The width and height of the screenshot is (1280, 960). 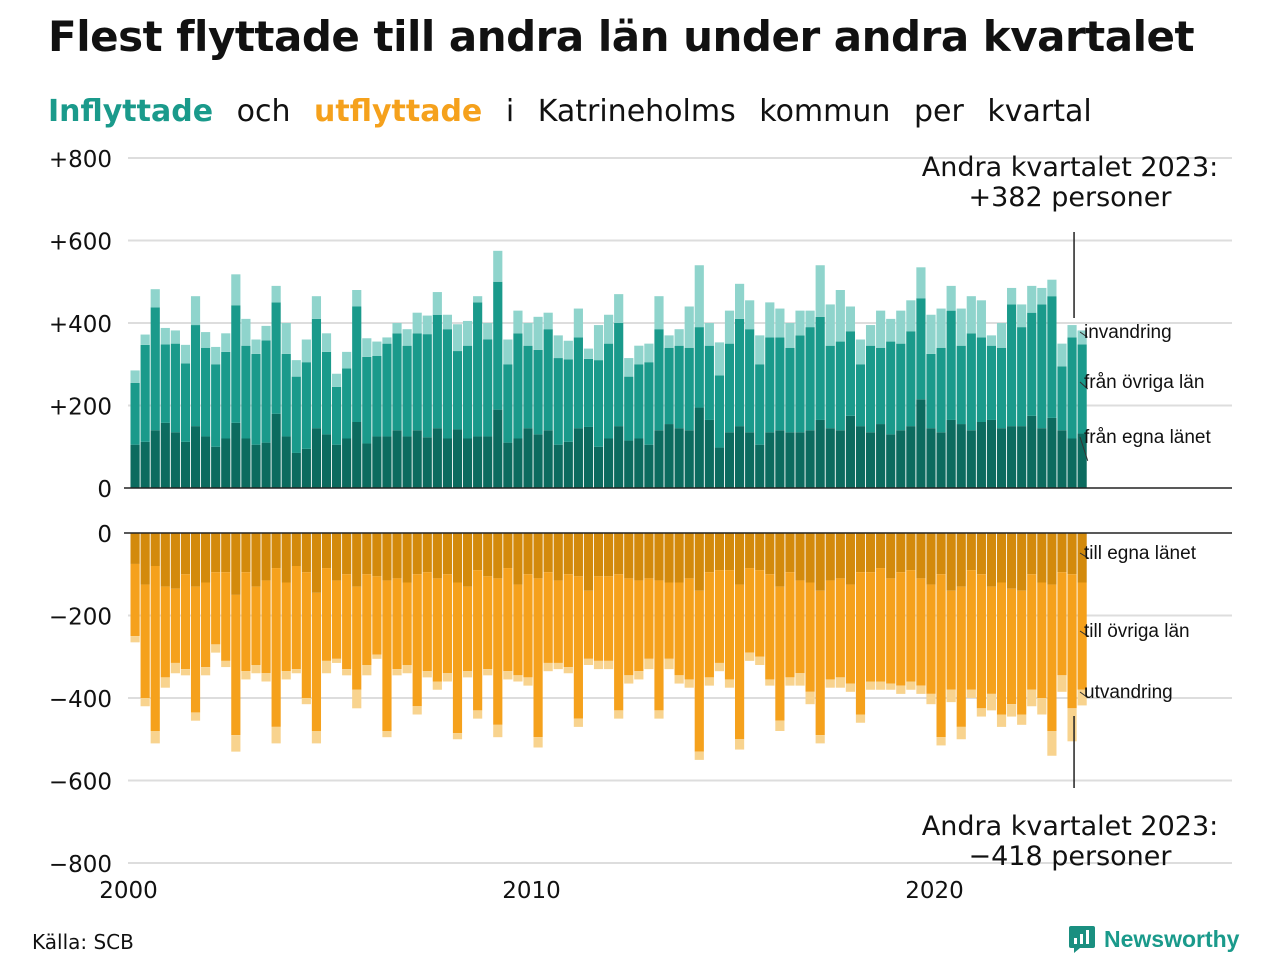 What do you see at coordinates (531, 891) in the screenshot?
I see `x-tick-label: 2010` at bounding box center [531, 891].